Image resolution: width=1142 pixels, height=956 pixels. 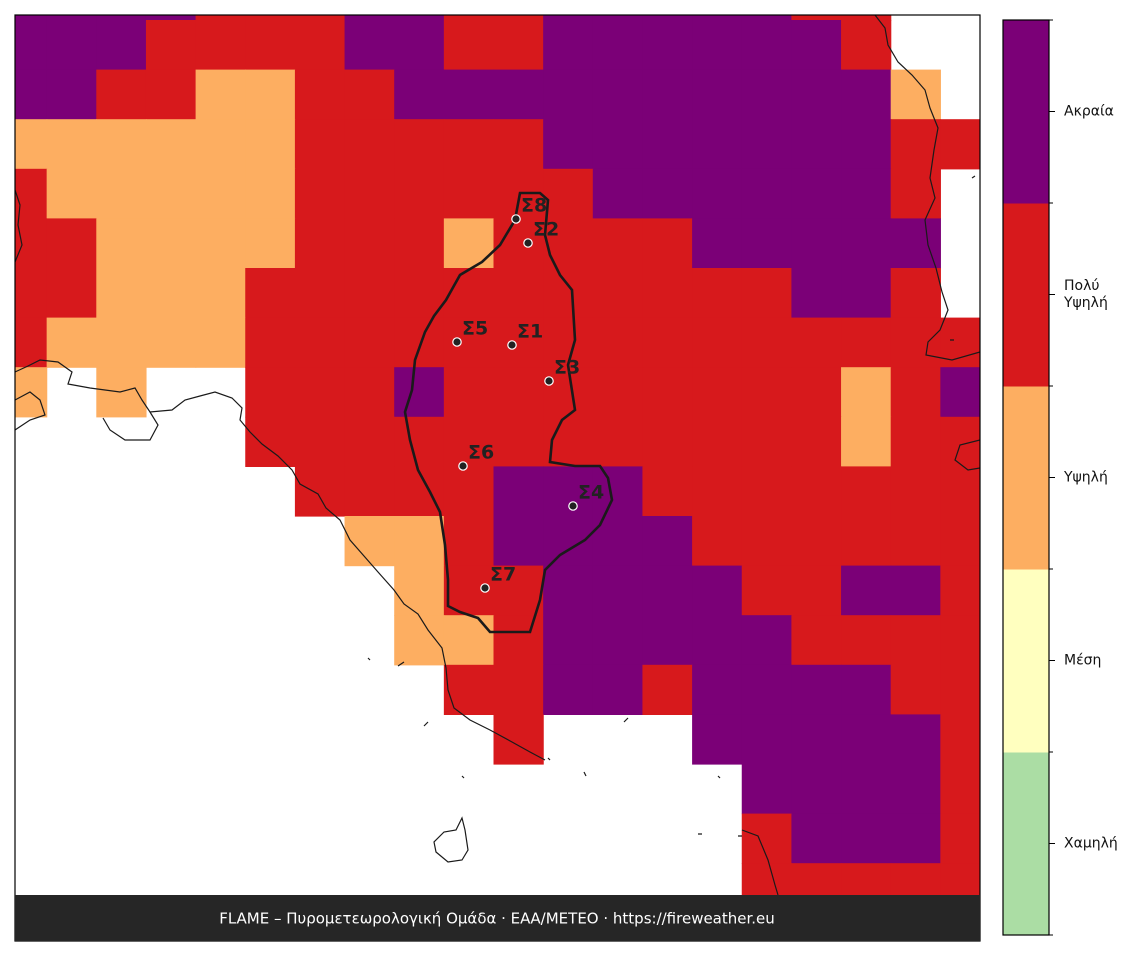 What do you see at coordinates (30, 411) in the screenshot?
I see `coastline` at bounding box center [30, 411].